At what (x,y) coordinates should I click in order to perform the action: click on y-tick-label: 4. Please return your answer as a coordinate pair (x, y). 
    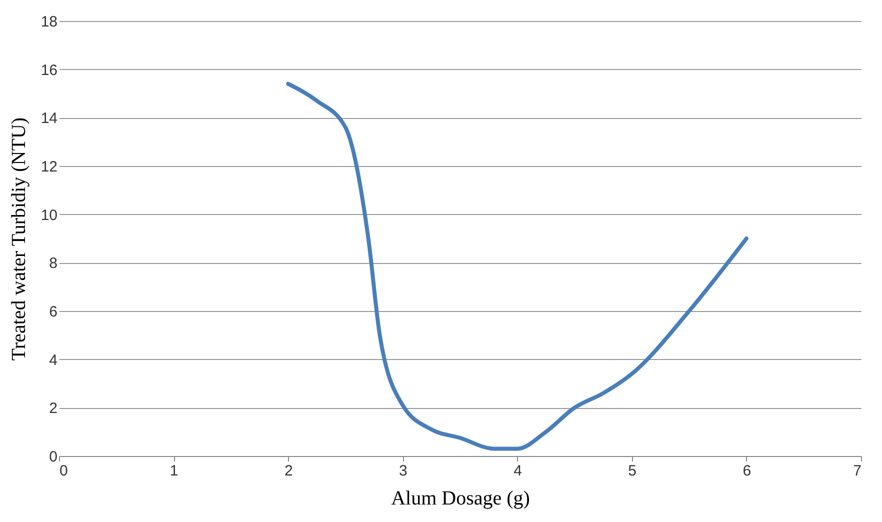
    Looking at the image, I should click on (53, 360).